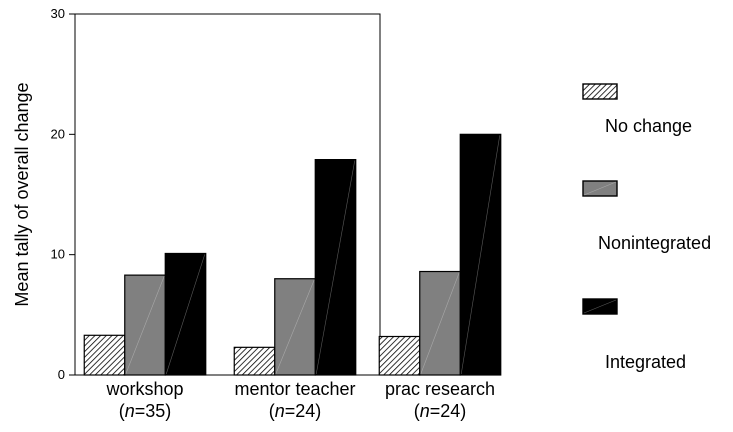  What do you see at coordinates (645, 362) in the screenshot?
I see `legend-label: Integrated` at bounding box center [645, 362].